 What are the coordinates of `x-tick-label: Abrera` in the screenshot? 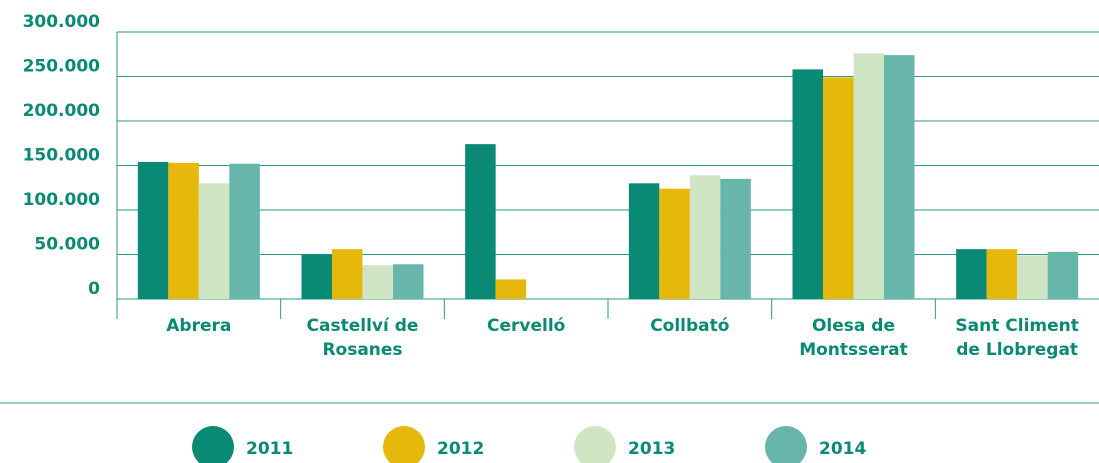 It's located at (199, 326).